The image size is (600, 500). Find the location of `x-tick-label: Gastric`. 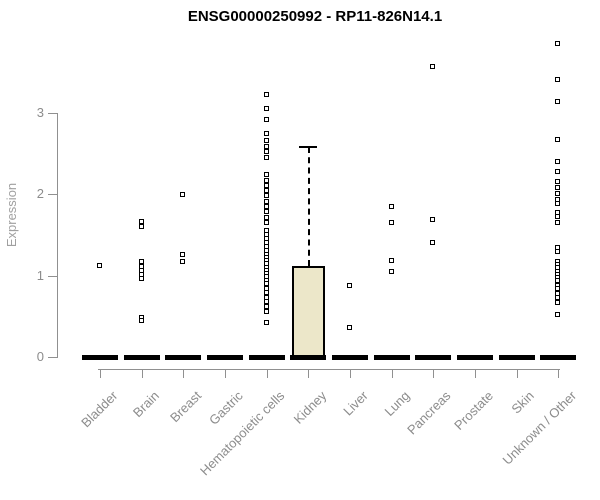

x-tick-label: Gastric is located at coordinates (225, 408).